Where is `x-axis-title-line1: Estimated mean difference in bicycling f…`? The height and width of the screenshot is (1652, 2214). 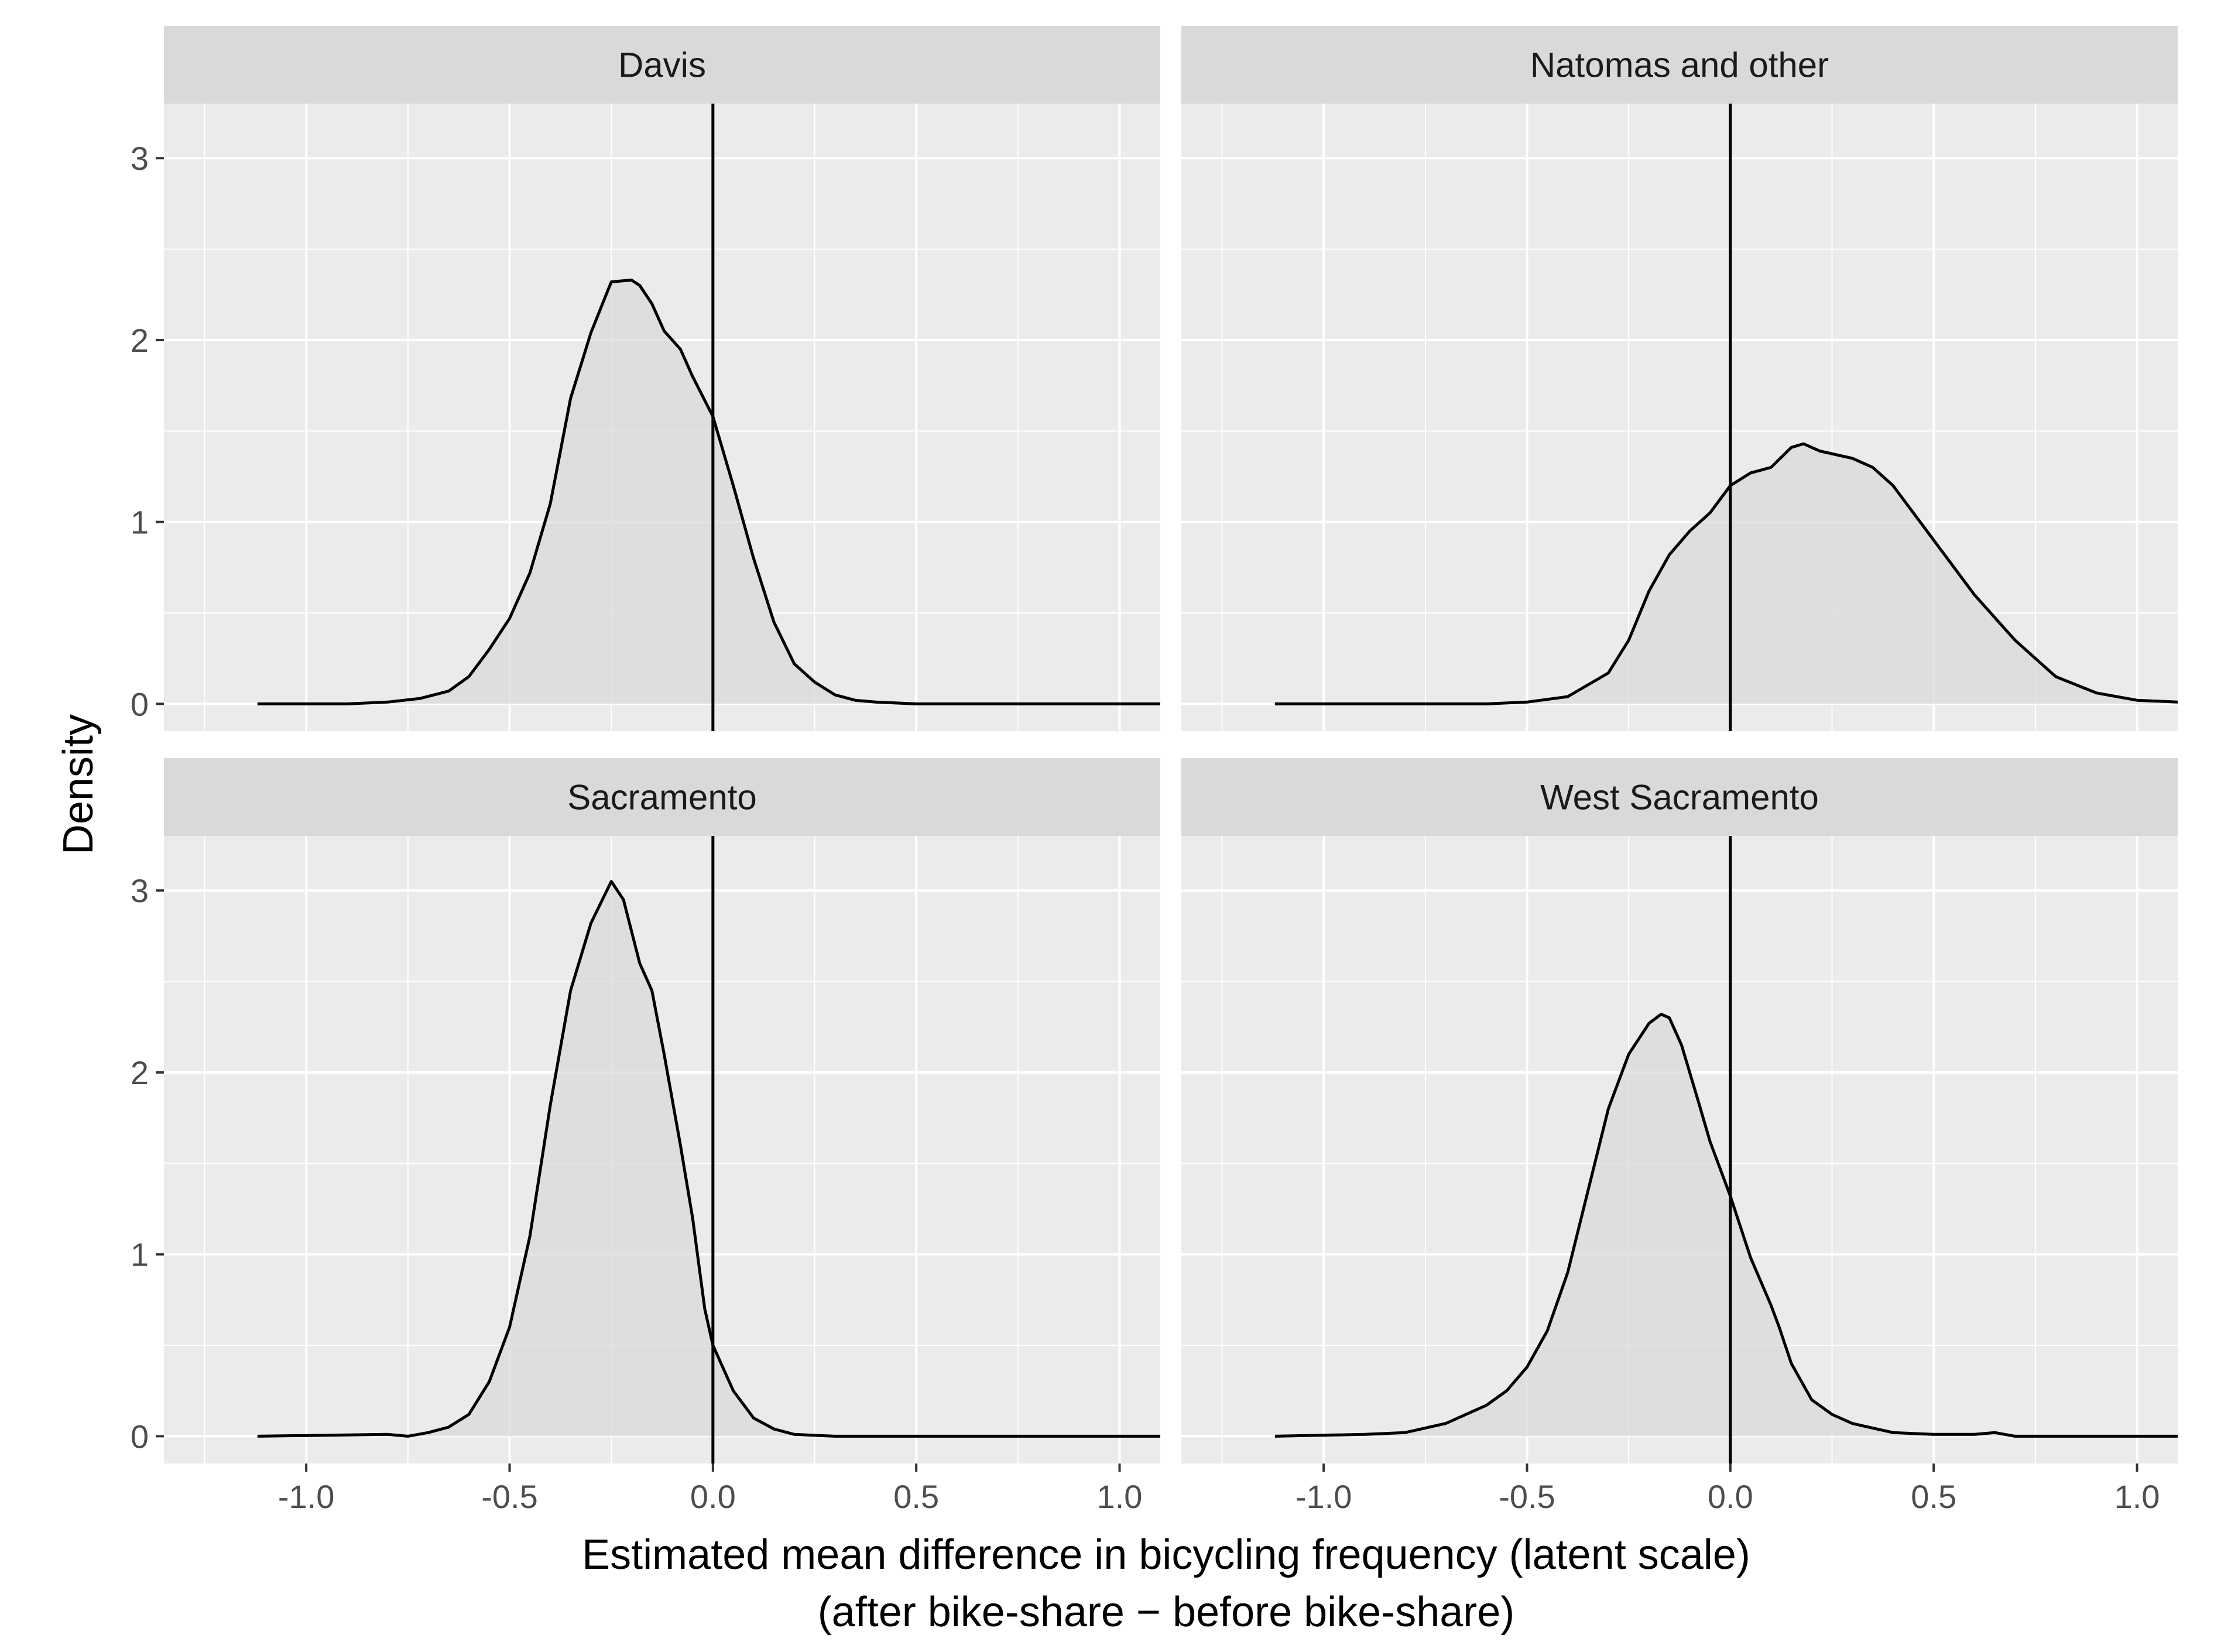 x-axis-title-line1: Estimated mean difference in bicycling f… is located at coordinates (1166, 1554).